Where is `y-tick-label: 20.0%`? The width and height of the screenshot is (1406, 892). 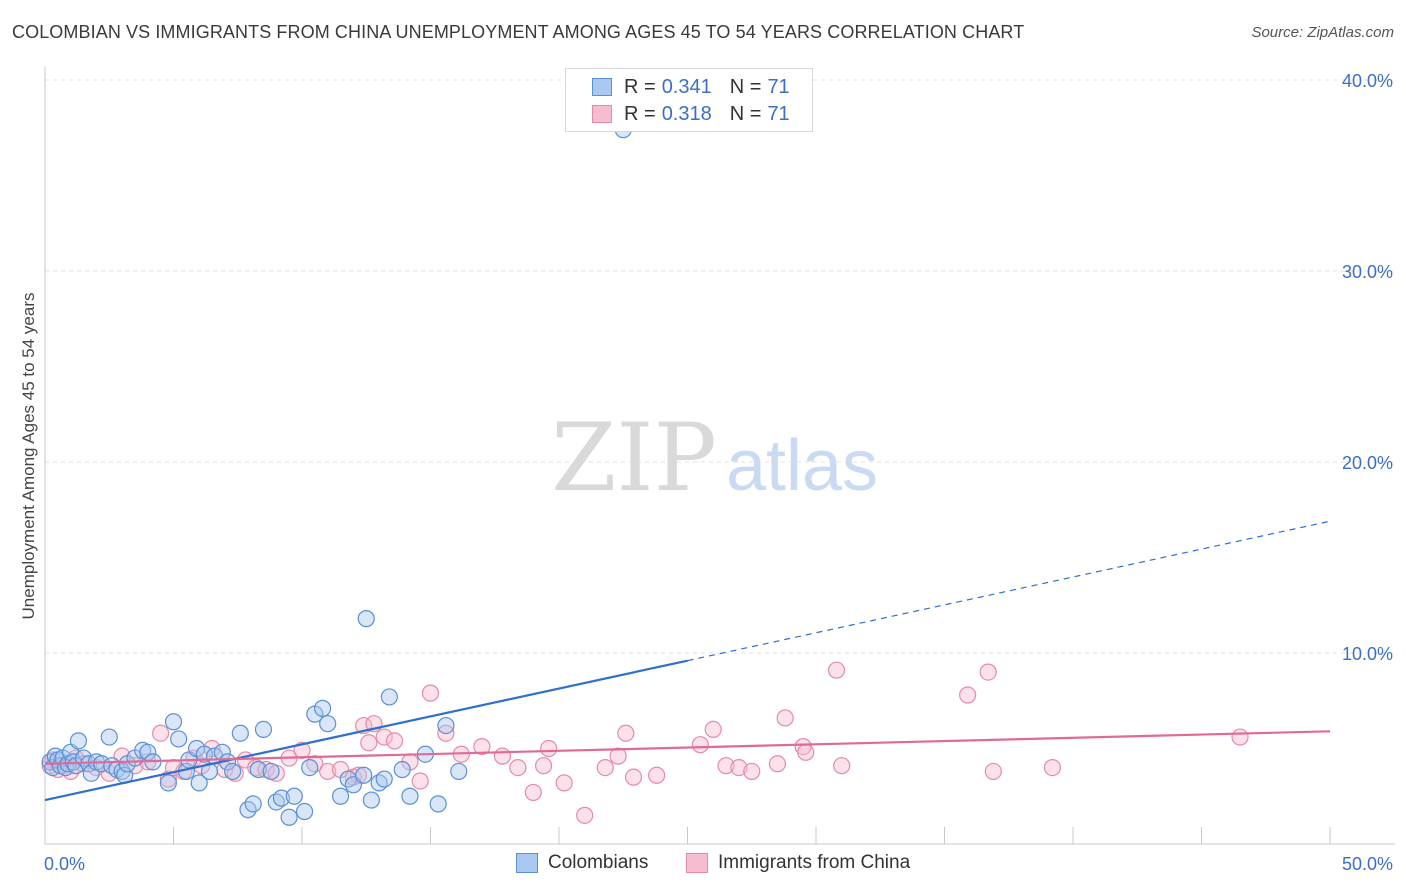
y-tick-label: 20.0% is located at coordinates (1367, 463).